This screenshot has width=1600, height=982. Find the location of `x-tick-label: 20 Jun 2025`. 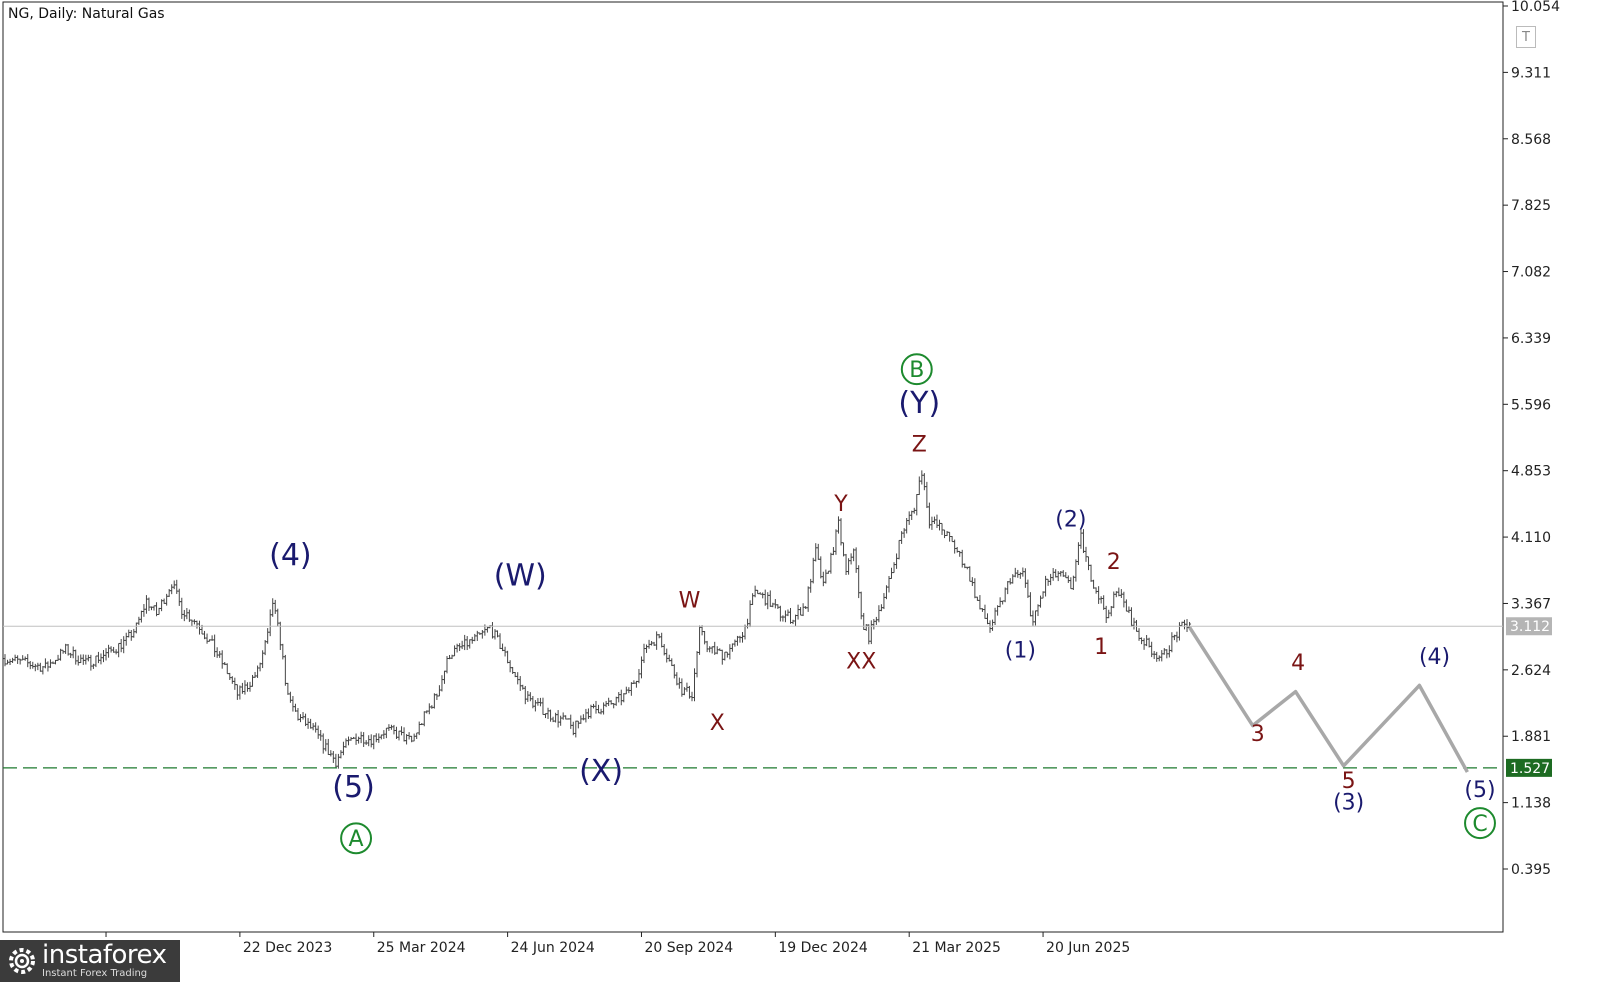

x-tick-label: 20 Jun 2025 is located at coordinates (1088, 948).